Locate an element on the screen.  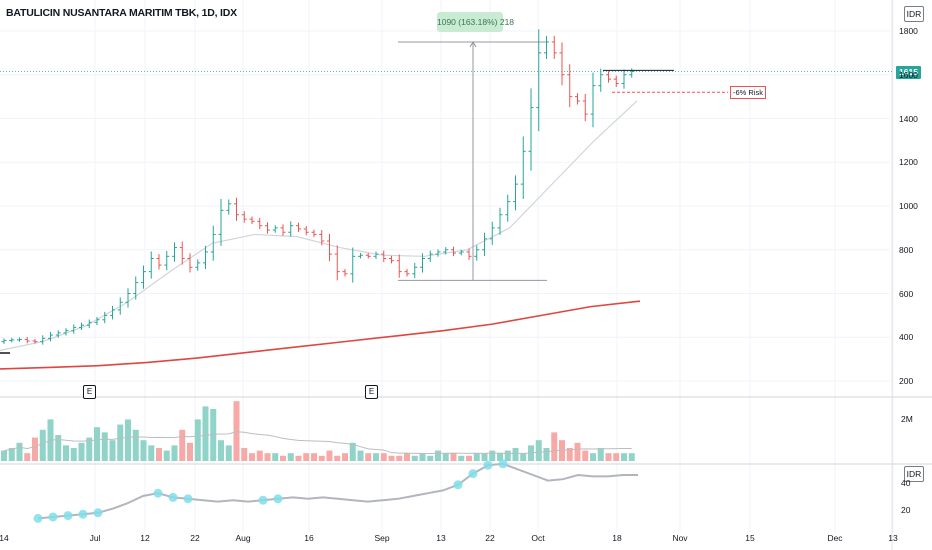
y-tick-1400: 1400 is located at coordinates (908, 118).